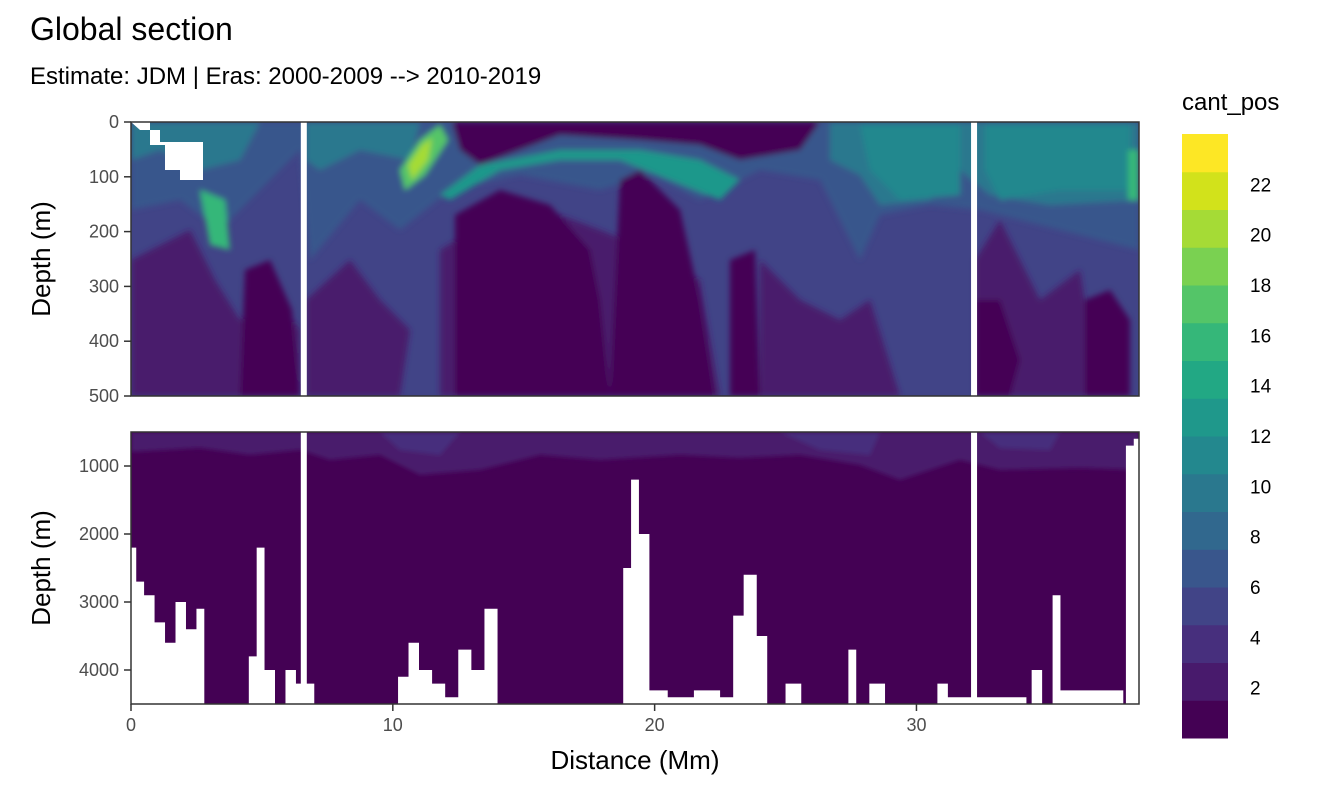  What do you see at coordinates (41, 259) in the screenshot?
I see `y-axis-title-upper: Depth (m)` at bounding box center [41, 259].